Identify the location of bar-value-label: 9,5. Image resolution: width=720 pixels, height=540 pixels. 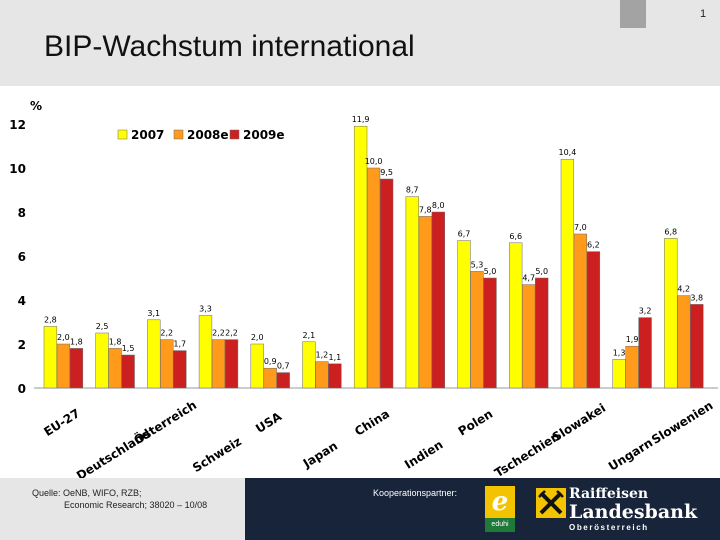
(386, 172).